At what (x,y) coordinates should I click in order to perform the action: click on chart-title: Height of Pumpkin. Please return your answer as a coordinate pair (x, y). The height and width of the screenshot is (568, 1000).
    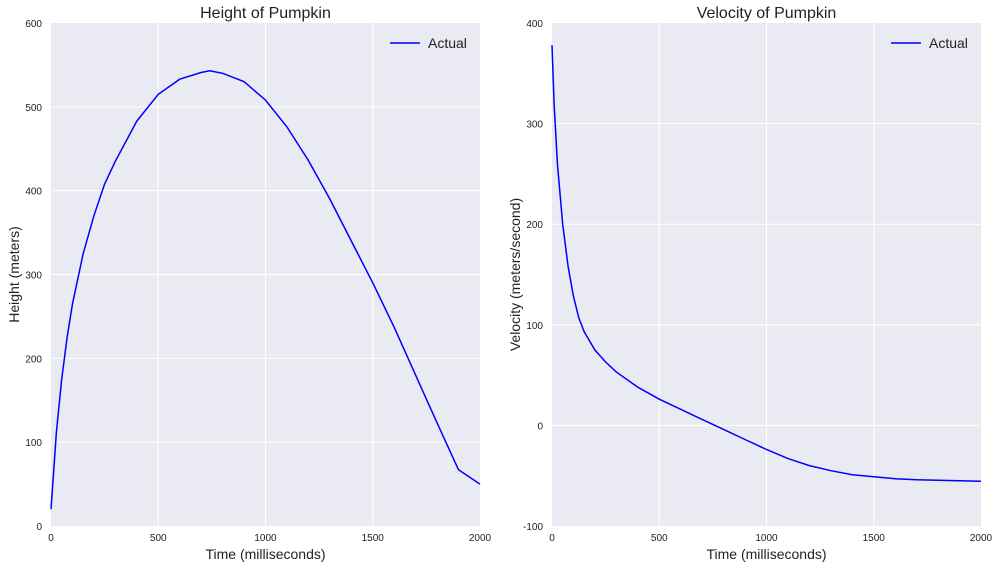
    Looking at the image, I should click on (265, 13).